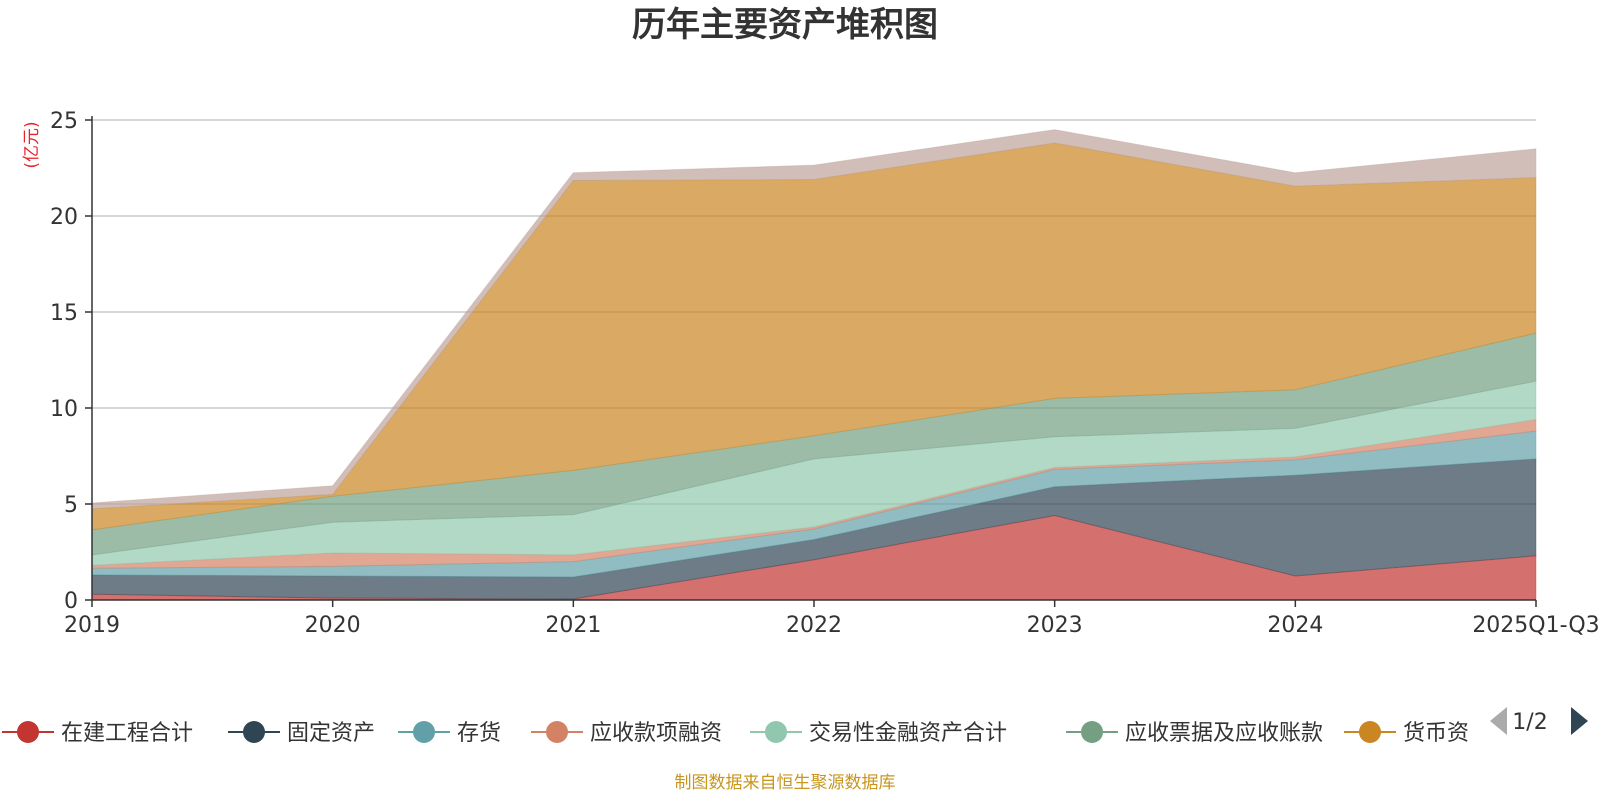 The height and width of the screenshot is (800, 1600). Describe the element at coordinates (1529, 722) in the screenshot. I see `legend-page-indicator: 1/2` at that location.